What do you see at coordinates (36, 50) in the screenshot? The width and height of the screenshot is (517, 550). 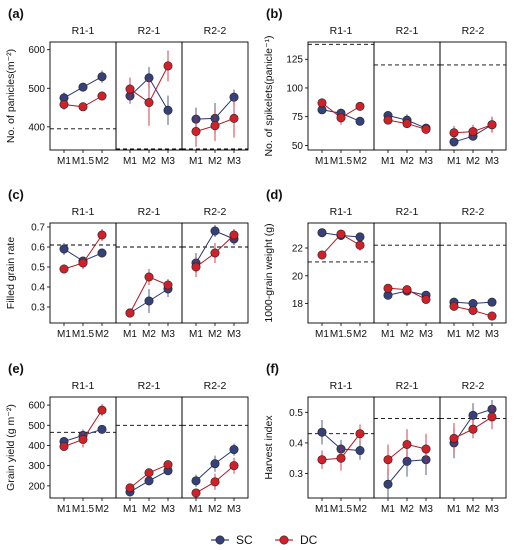 I see `y-tick-label: 600` at bounding box center [36, 50].